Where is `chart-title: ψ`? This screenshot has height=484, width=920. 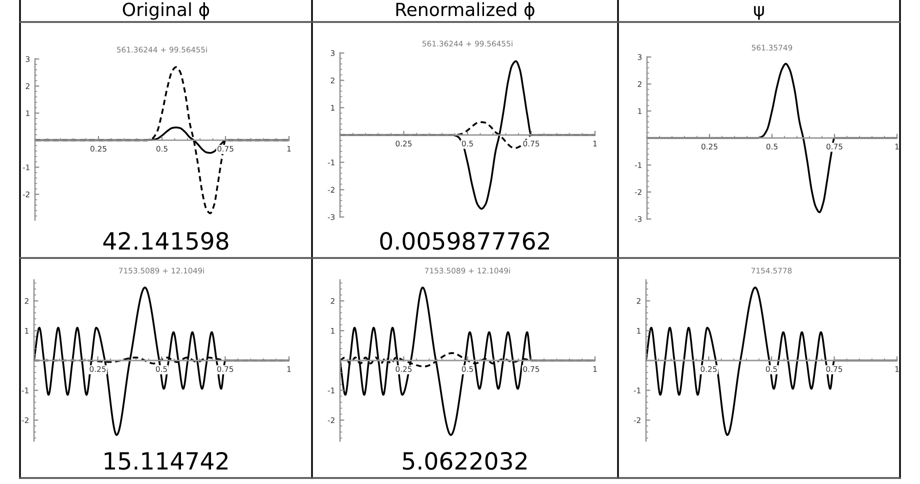
chart-title: ψ is located at coordinates (759, 13).